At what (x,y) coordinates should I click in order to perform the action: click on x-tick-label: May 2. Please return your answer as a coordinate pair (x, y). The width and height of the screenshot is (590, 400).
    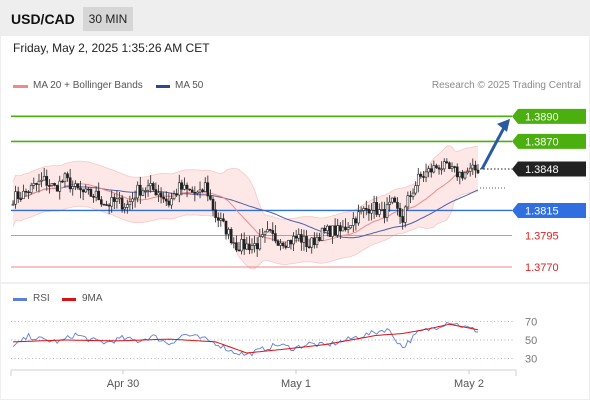
    Looking at the image, I should click on (469, 384).